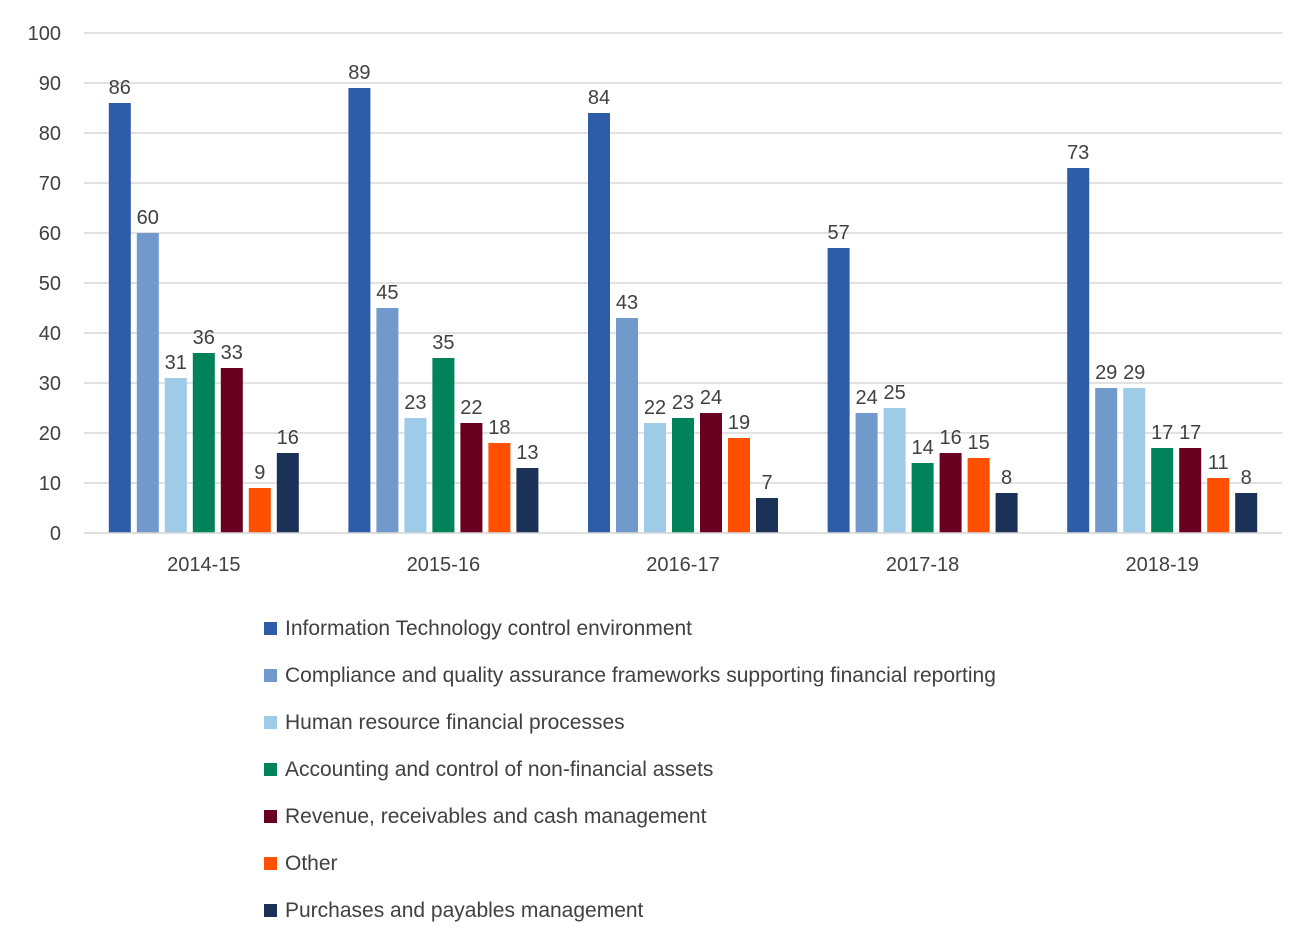 Image resolution: width=1308 pixels, height=938 pixels. I want to click on data-label: 36, so click(204, 338).